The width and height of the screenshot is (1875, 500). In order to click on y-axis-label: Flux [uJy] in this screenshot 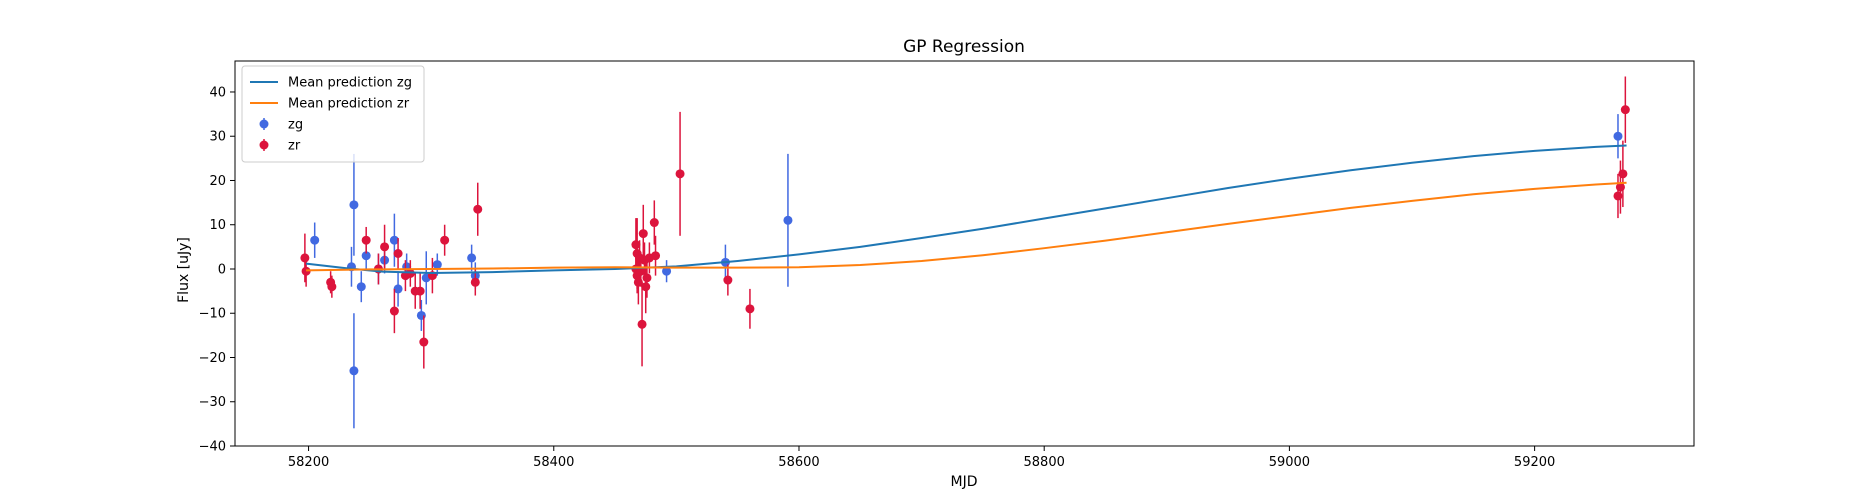, I will do `click(184, 270)`.